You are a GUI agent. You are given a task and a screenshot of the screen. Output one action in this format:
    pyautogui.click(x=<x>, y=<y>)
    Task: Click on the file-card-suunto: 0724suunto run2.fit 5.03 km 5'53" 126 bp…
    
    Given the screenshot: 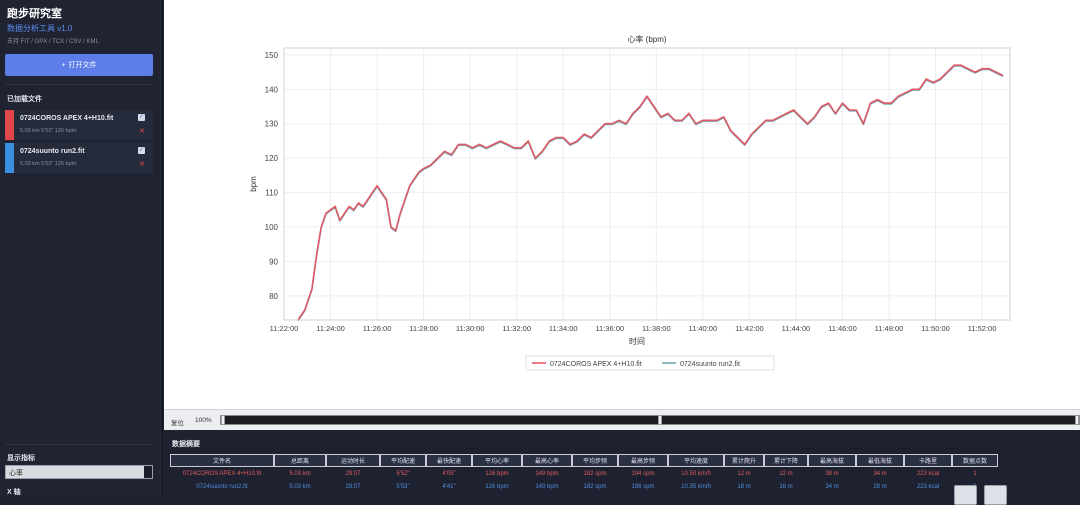 What is the action you would take?
    pyautogui.click(x=79, y=158)
    